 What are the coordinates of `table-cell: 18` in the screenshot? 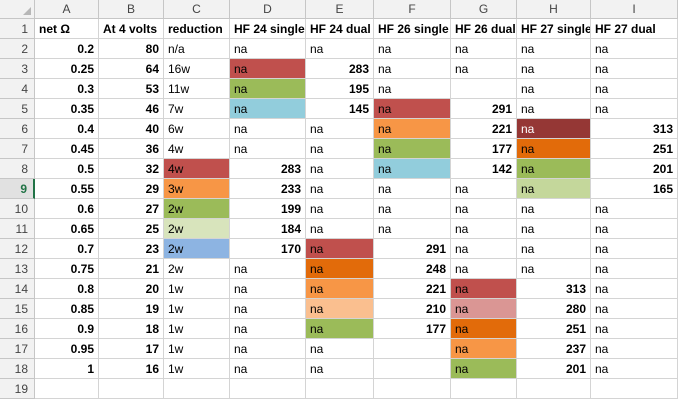 It's located at (131, 329).